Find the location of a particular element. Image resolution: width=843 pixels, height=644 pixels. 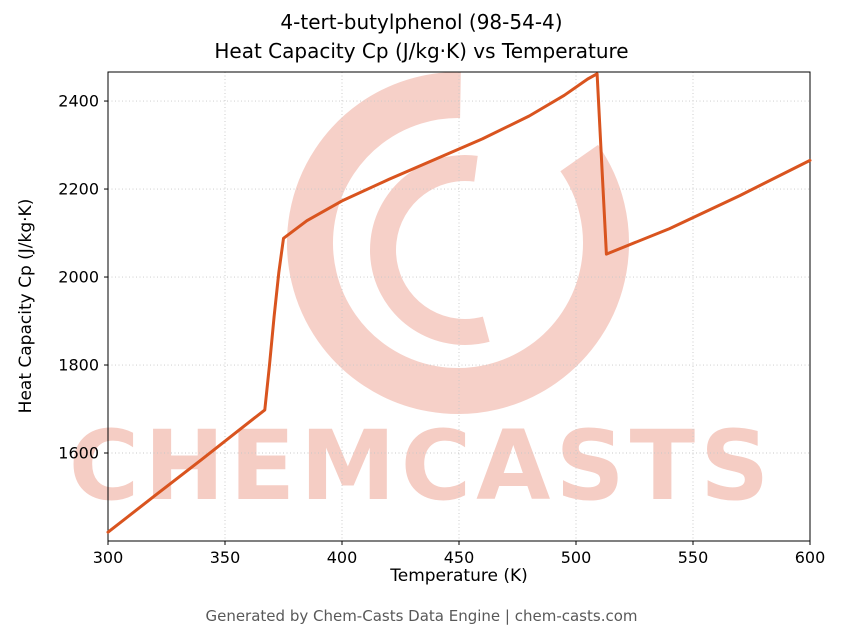

chart-title-line2: Heat Capacity Cp (J/kg·K) vs Temperature is located at coordinates (421, 51).